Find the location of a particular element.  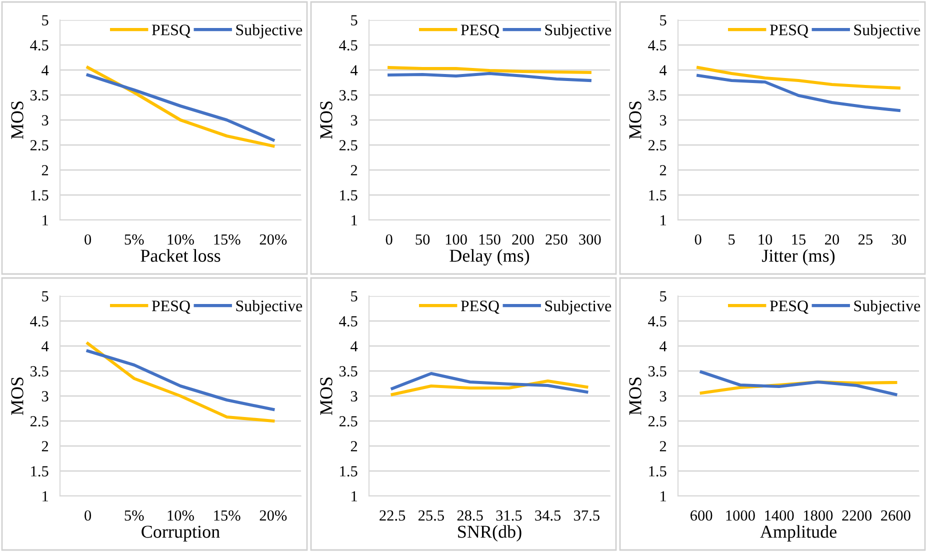

x-axis-title: SNR(db) is located at coordinates (490, 533).